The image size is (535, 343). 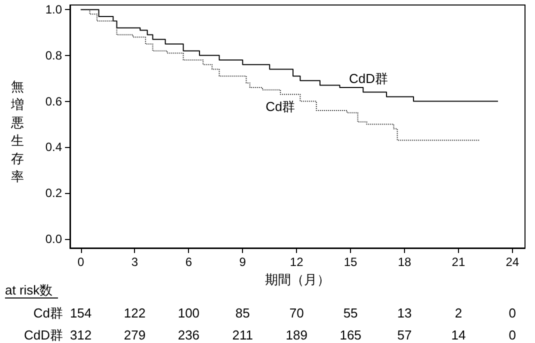 What do you see at coordinates (350, 313) in the screenshot?
I see `text: 55` at bounding box center [350, 313].